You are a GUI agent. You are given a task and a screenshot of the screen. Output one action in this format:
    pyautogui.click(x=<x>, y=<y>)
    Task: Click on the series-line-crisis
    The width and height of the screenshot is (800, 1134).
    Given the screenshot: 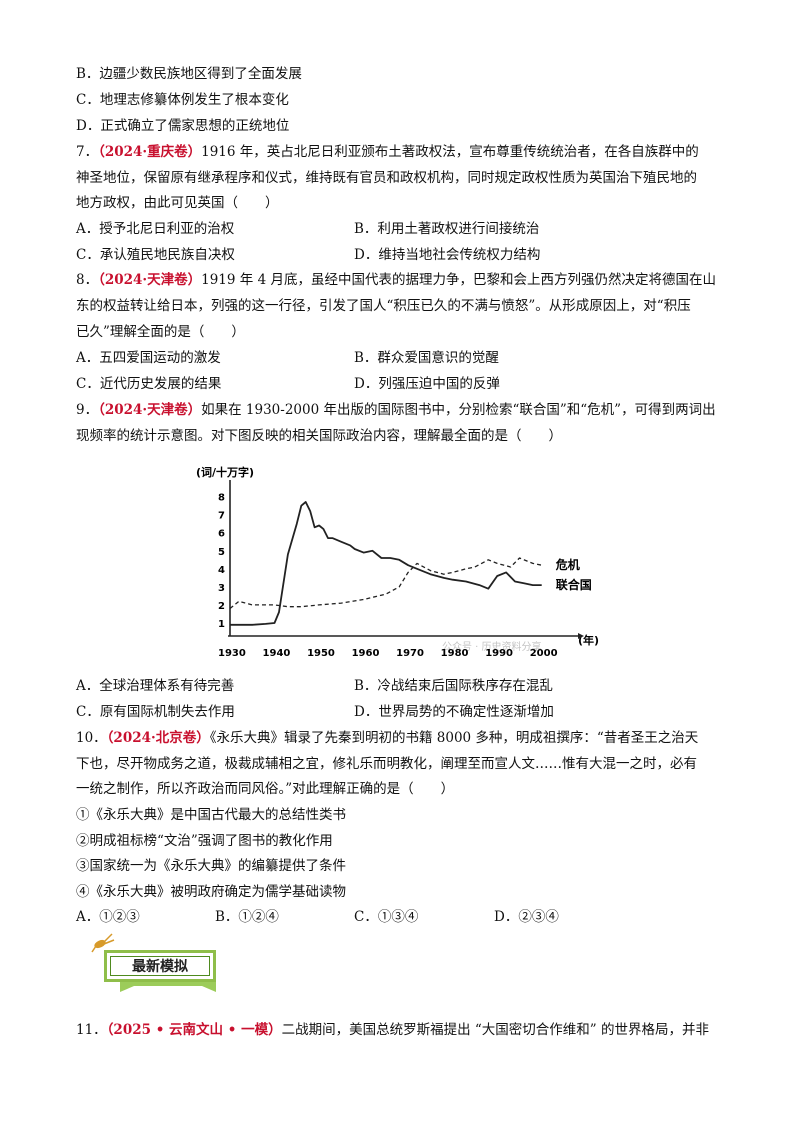 What is the action you would take?
    pyautogui.click(x=385, y=583)
    